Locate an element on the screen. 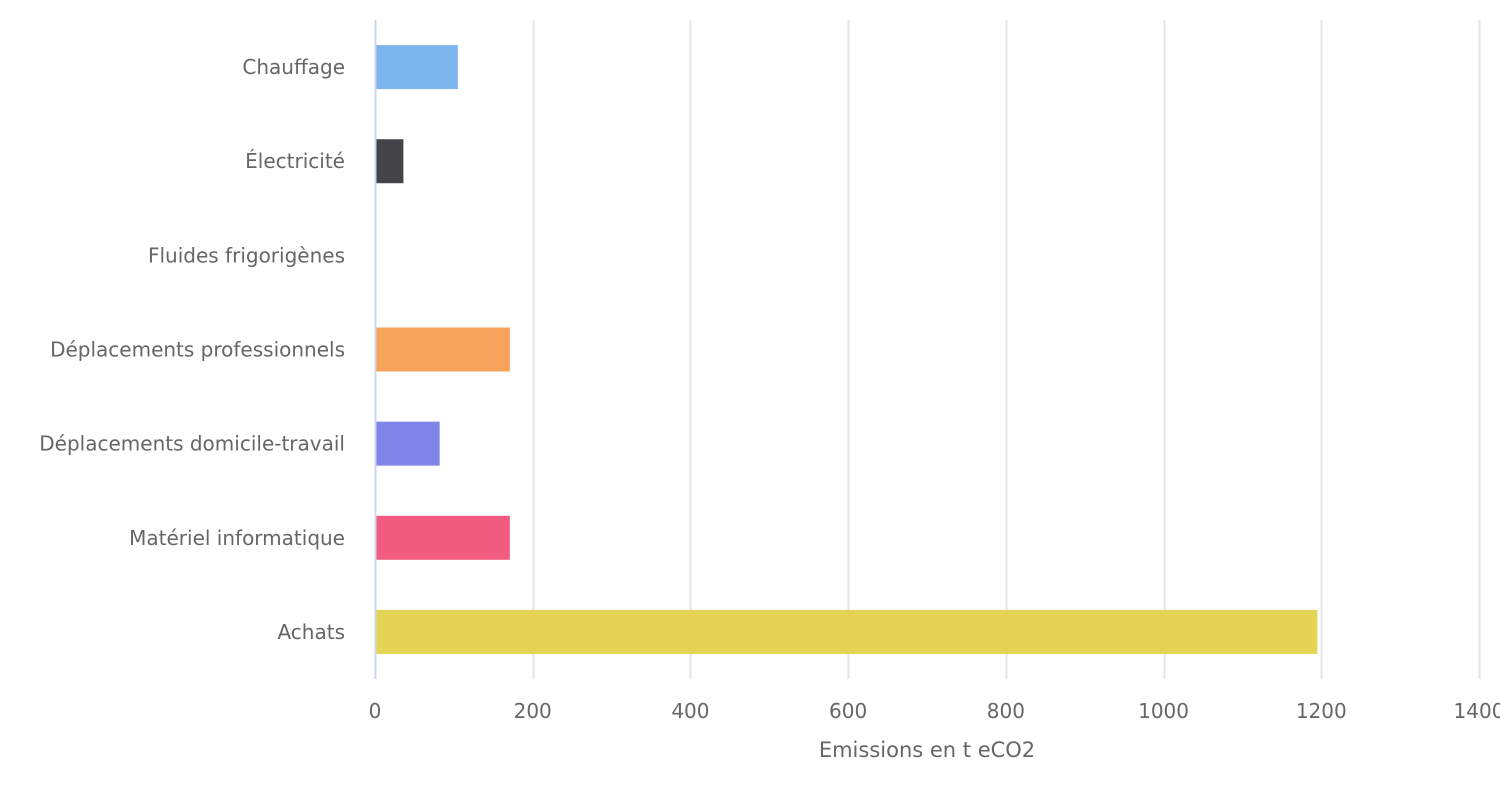 Image resolution: width=1500 pixels, height=800 pixels. x-axis-title: Emissions en t eCO2 is located at coordinates (927, 750).